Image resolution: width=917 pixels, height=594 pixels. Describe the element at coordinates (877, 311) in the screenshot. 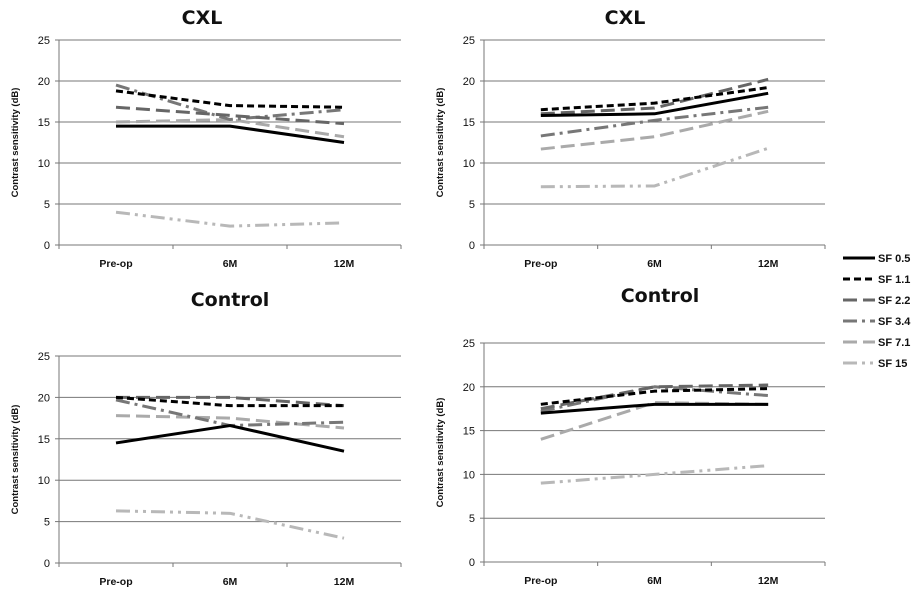

I see `legend: SF 0.5 SF 1.1 SF 2.2 SF 3.4 SF 7.1 SF 15` at that location.